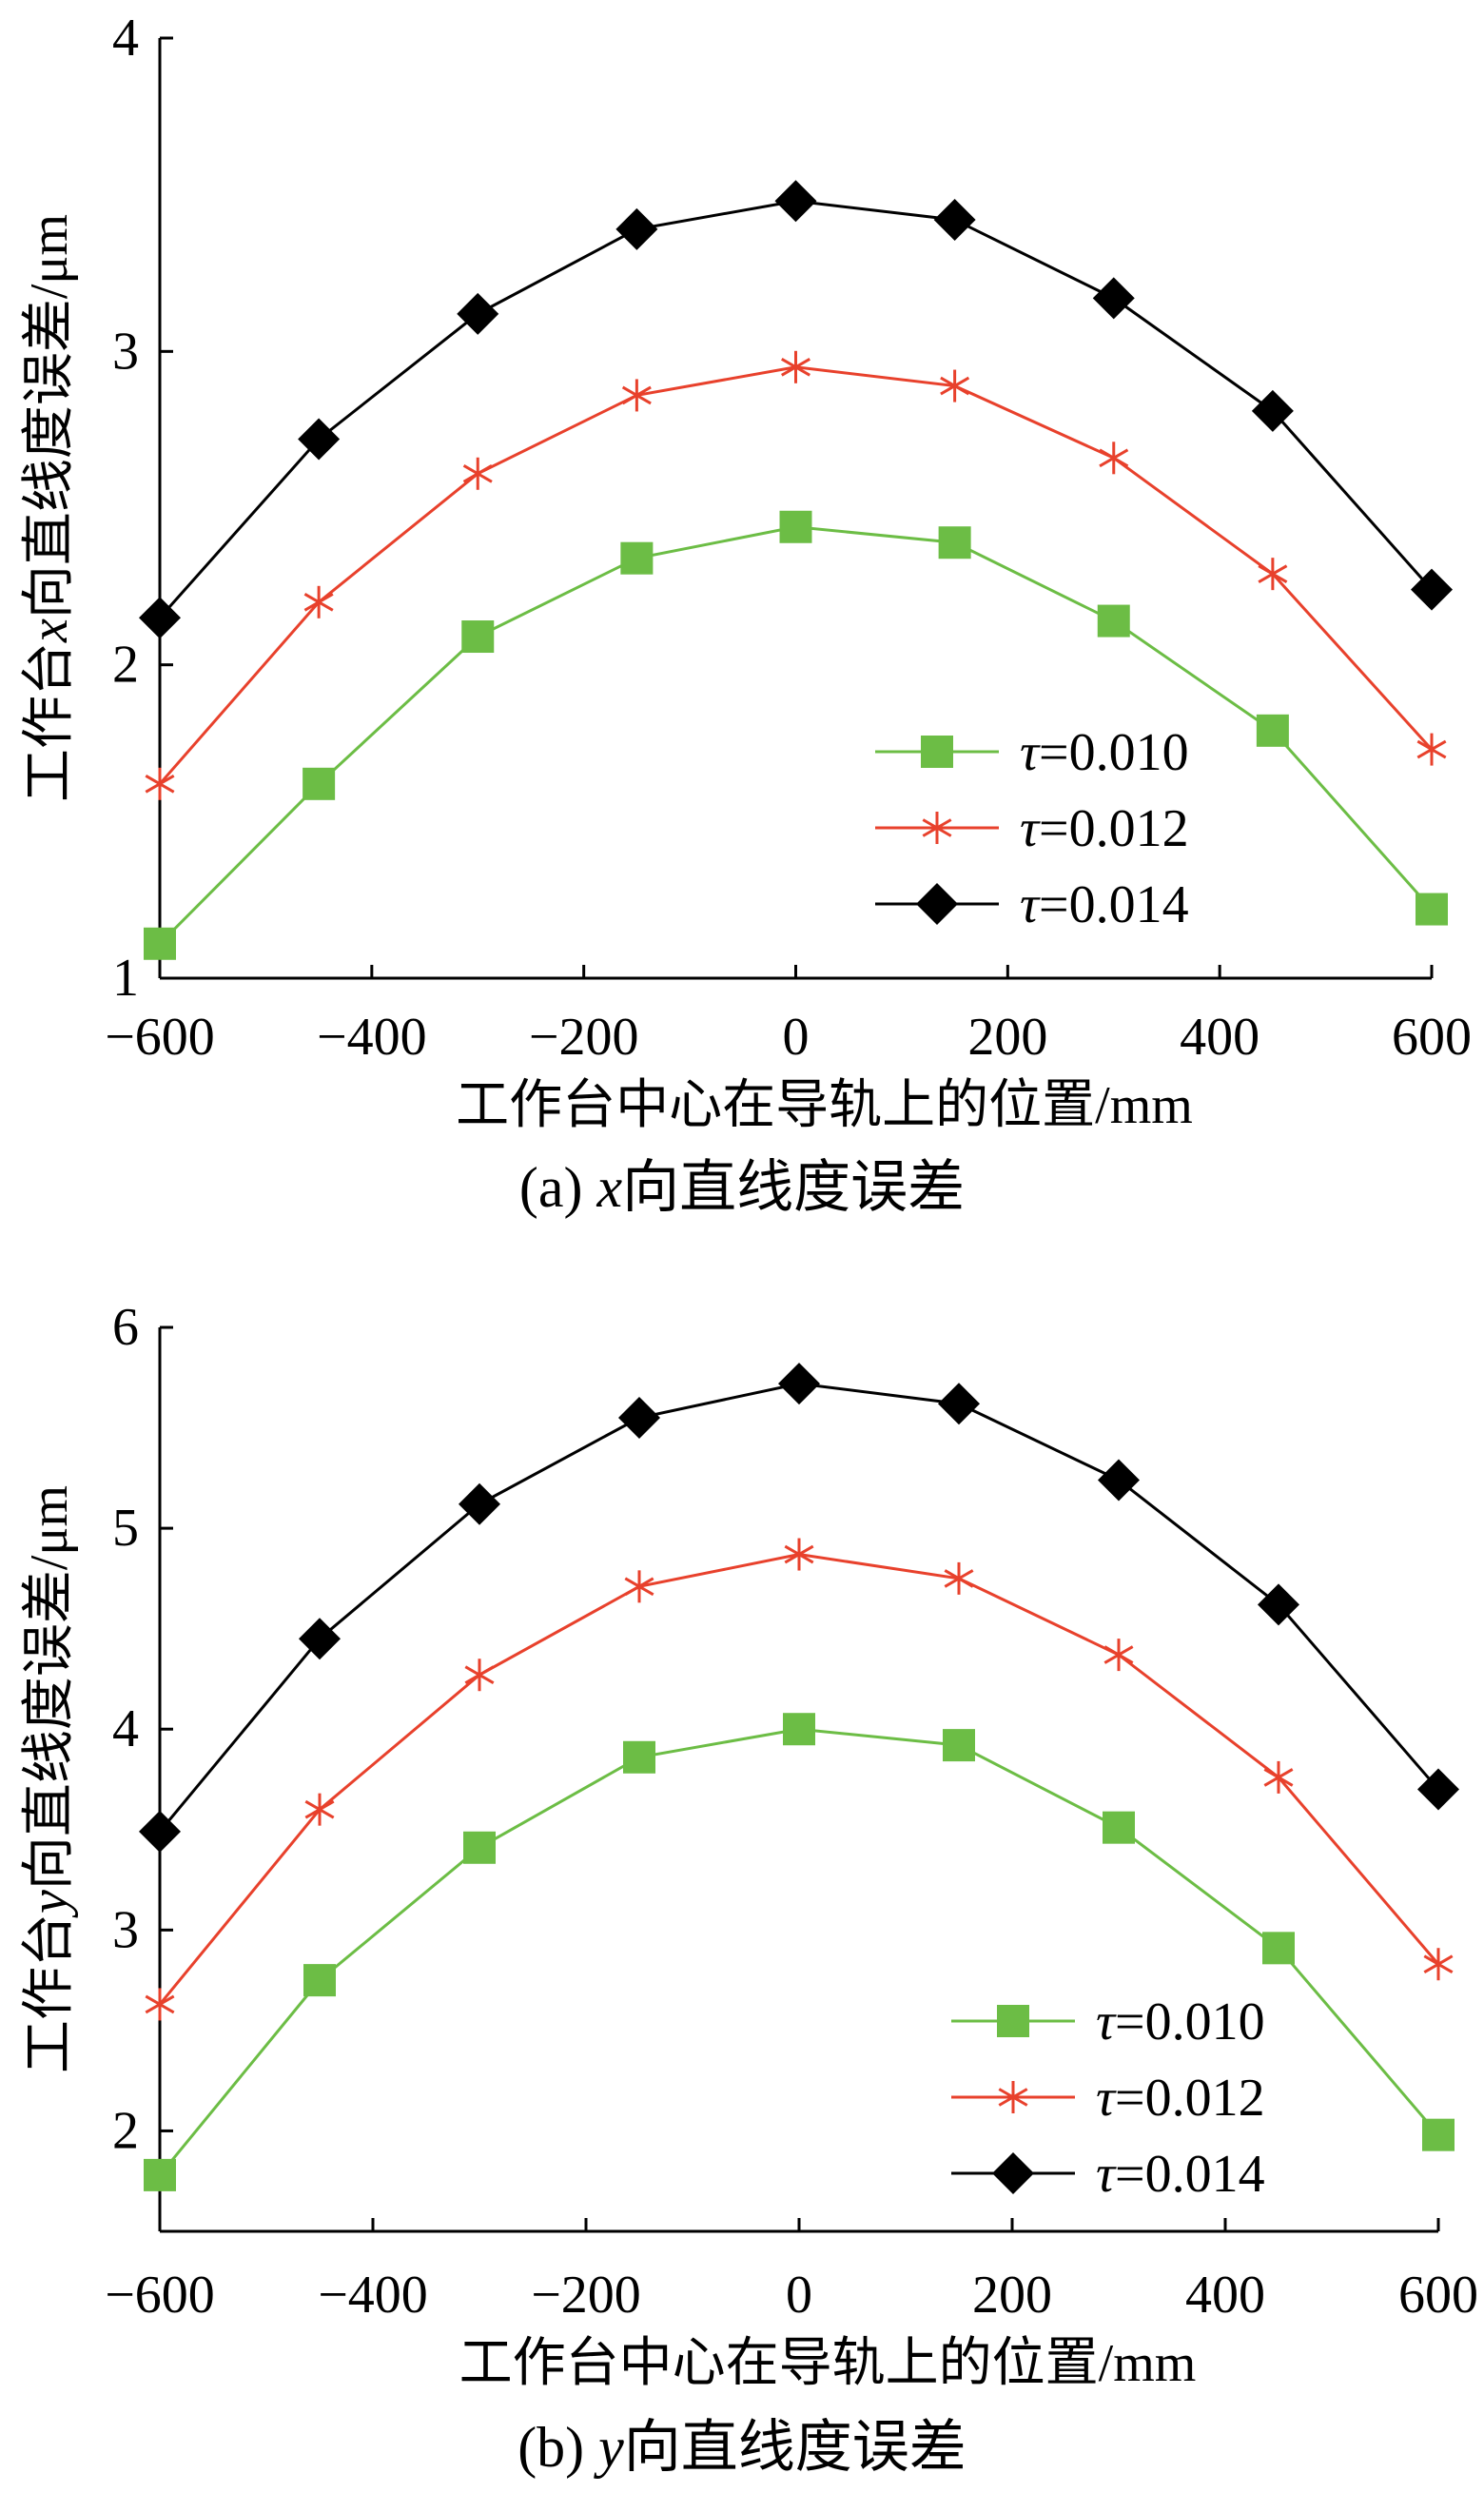 This screenshot has height=2493, width=1484. I want to click on panel-caption: (a) x向直线度误差, so click(742, 1187).